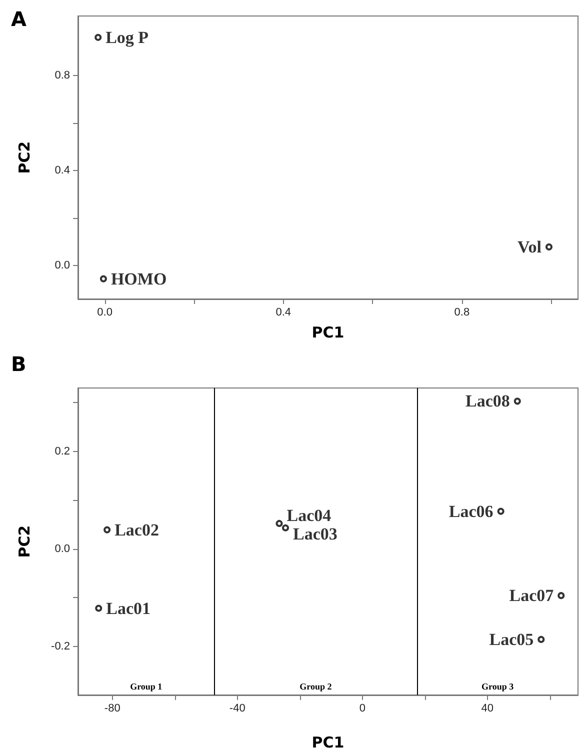 The height and width of the screenshot is (755, 588). I want to click on y-tick-label: -0.2, so click(60, 646).